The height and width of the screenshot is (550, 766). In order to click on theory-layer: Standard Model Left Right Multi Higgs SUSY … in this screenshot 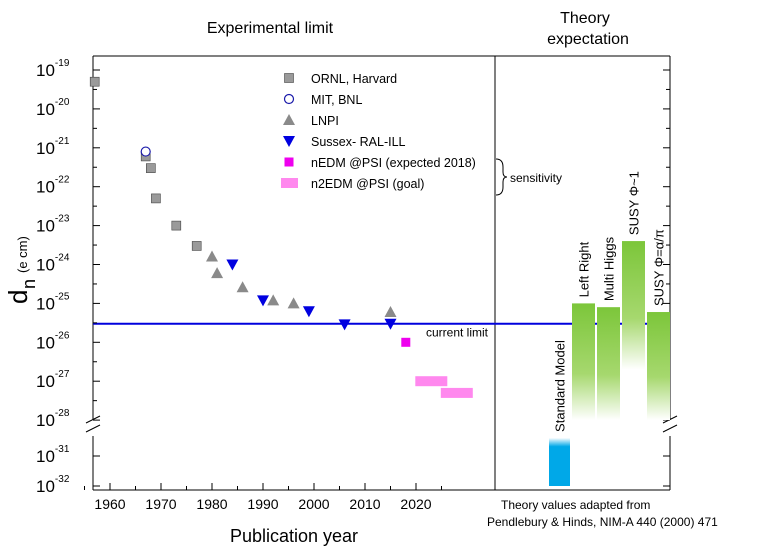, I will do `click(609, 328)`.